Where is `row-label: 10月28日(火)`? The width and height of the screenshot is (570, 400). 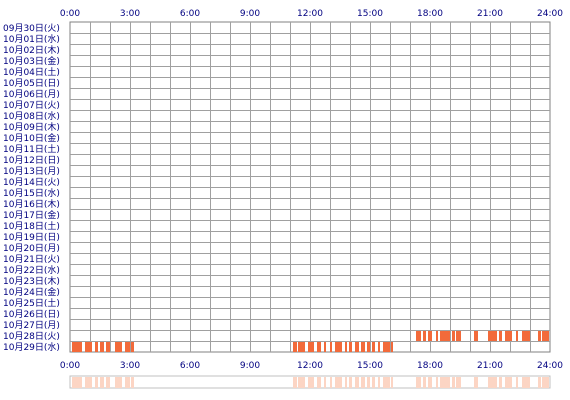 row-label: 10月28日(火) is located at coordinates (31, 336).